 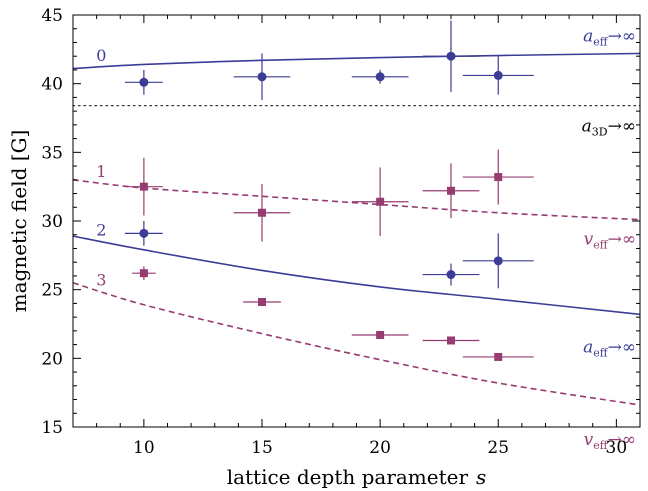 I want to click on curve-index-label: 1, so click(x=101, y=171).